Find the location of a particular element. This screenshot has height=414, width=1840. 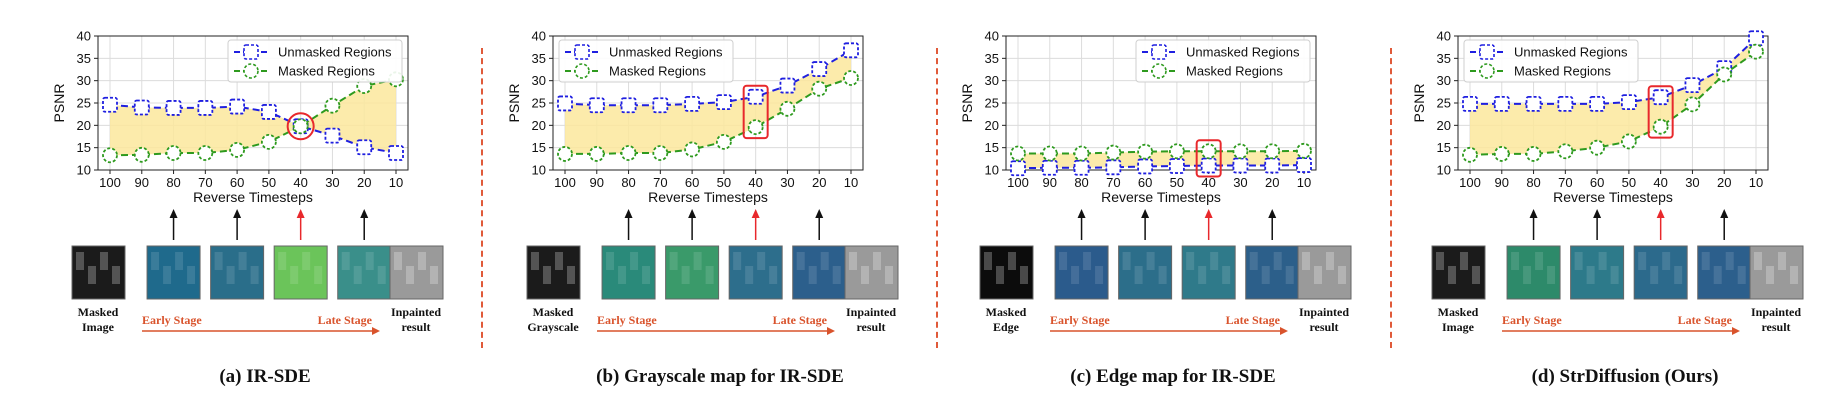

x-tick-label: 20 is located at coordinates (819, 182).